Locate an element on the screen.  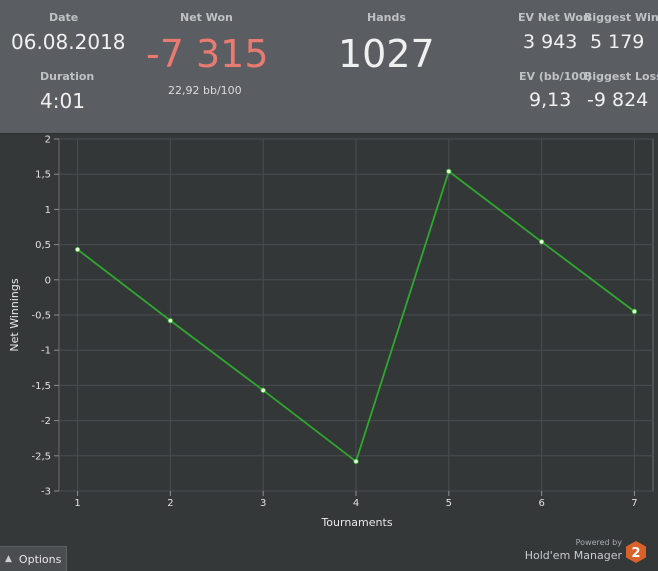
ev-bb-per-100-label: EV (bb/100) is located at coordinates (555, 76).